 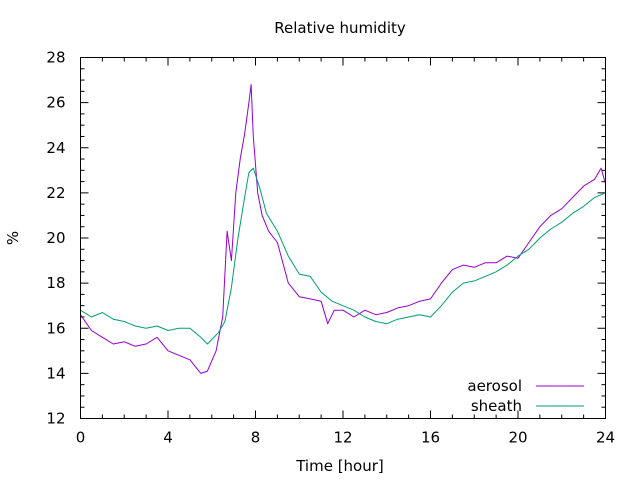 What do you see at coordinates (256, 438) in the screenshot?
I see `x-tick-label-8: 8` at bounding box center [256, 438].